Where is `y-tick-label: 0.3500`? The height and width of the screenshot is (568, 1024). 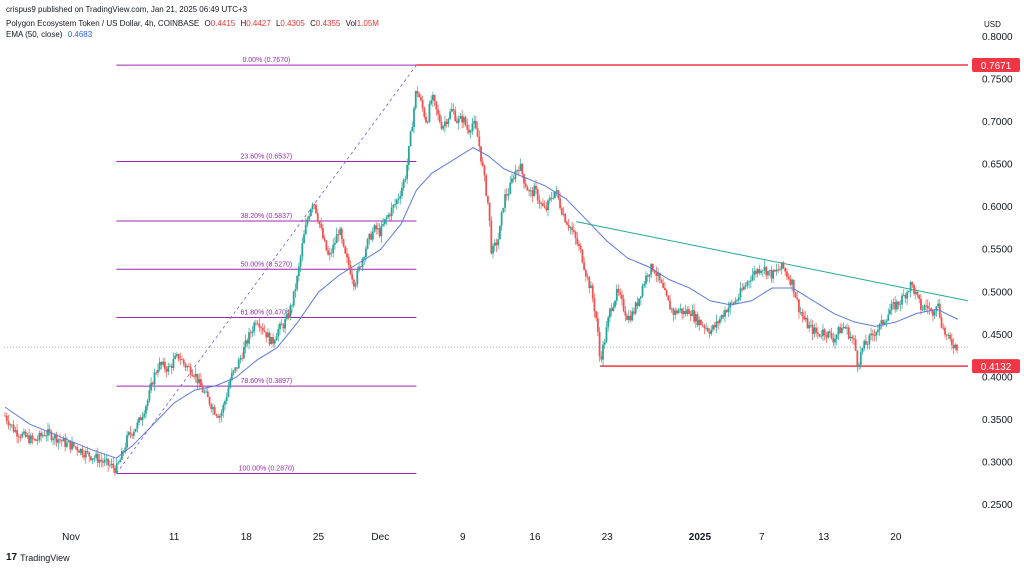
y-tick-label: 0.3500 is located at coordinates (997, 420).